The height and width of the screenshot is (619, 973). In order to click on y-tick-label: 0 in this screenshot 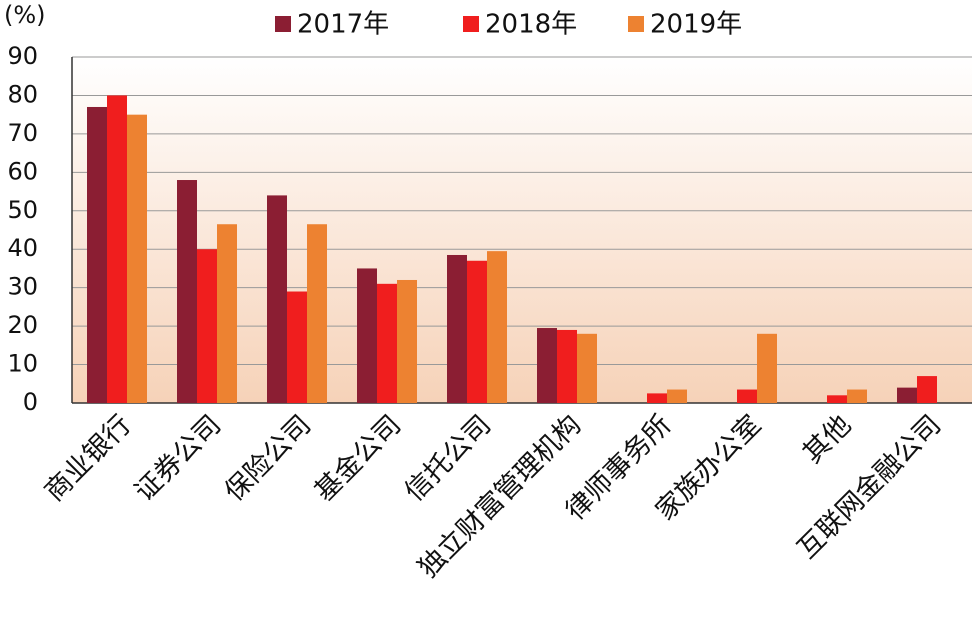, I will do `click(30, 402)`.